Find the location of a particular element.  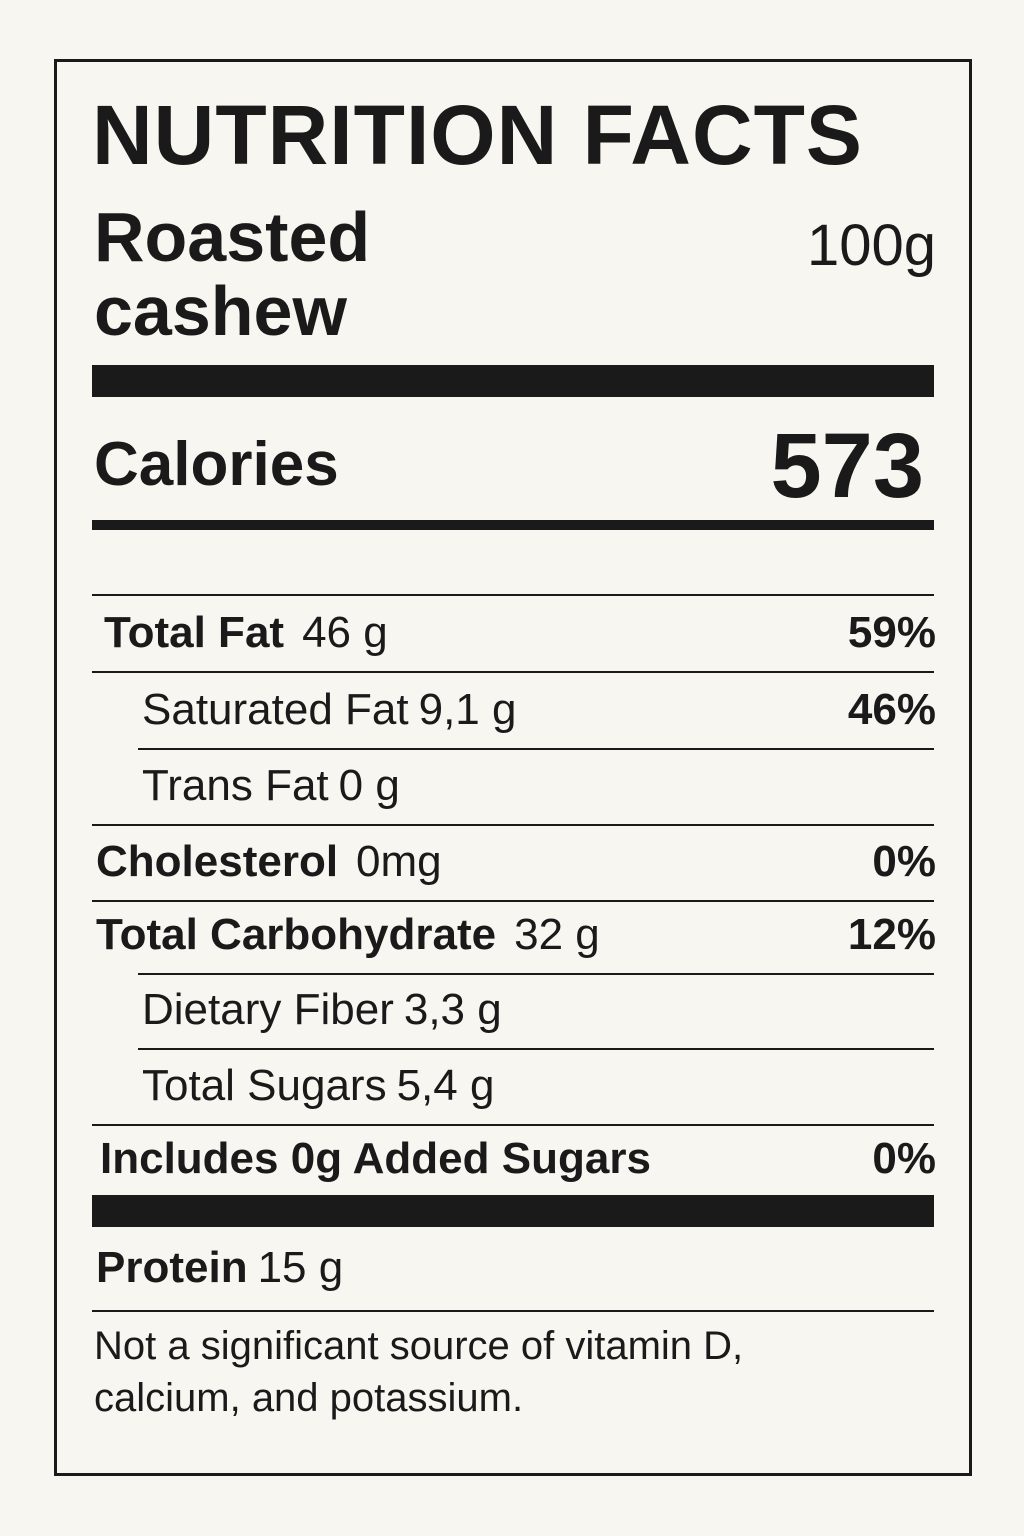

nutrient-amount: 9,1 g is located at coordinates (467, 709).